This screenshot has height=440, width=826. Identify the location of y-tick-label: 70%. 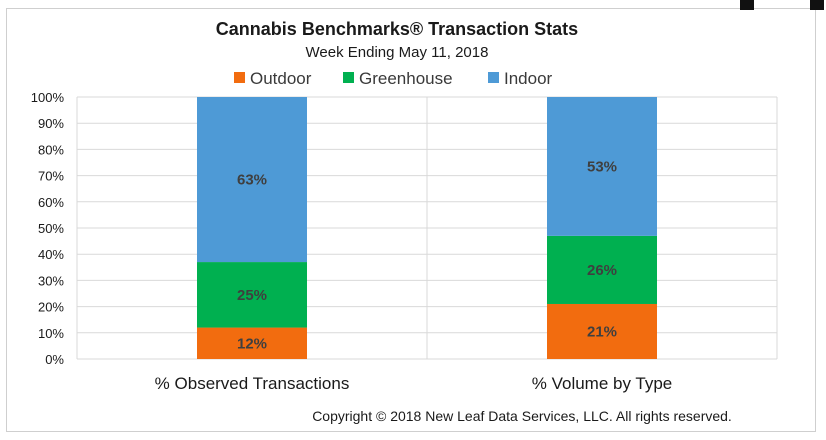
(51, 176).